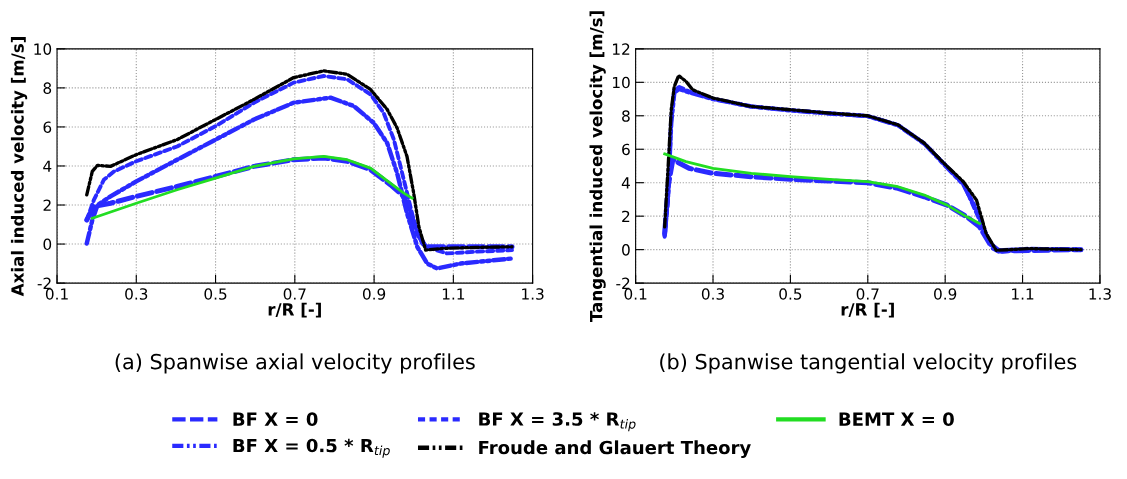 The height and width of the screenshot is (479, 1127). Describe the element at coordinates (615, 449) in the screenshot. I see `legend-label: Froude and Glauert Theory` at that location.